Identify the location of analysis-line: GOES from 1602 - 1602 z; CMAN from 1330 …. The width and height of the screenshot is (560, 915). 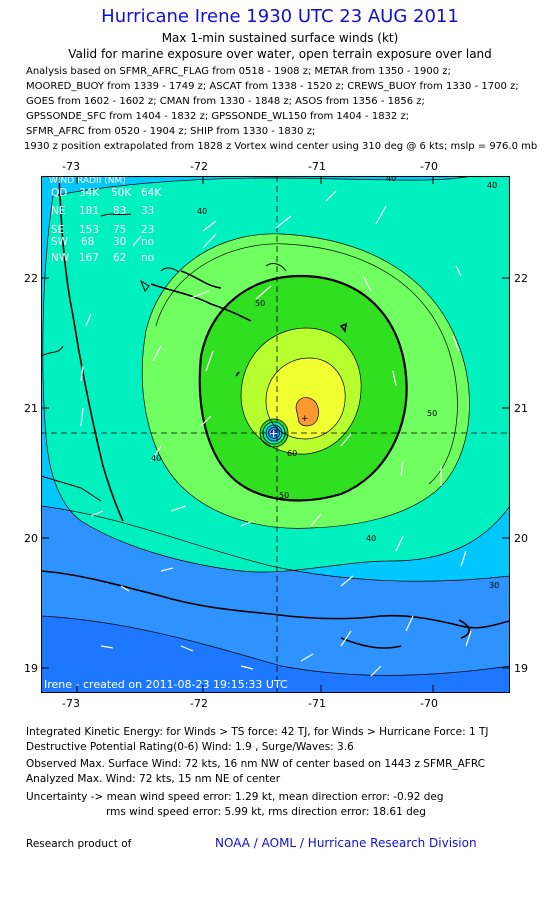
(225, 101).